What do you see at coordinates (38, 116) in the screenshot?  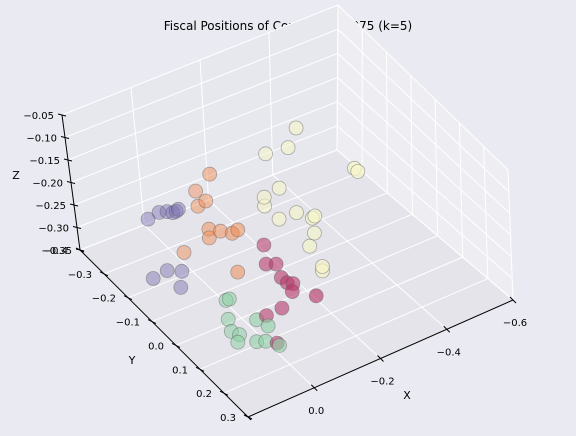 I see `z-tick-label: −0.05` at bounding box center [38, 116].